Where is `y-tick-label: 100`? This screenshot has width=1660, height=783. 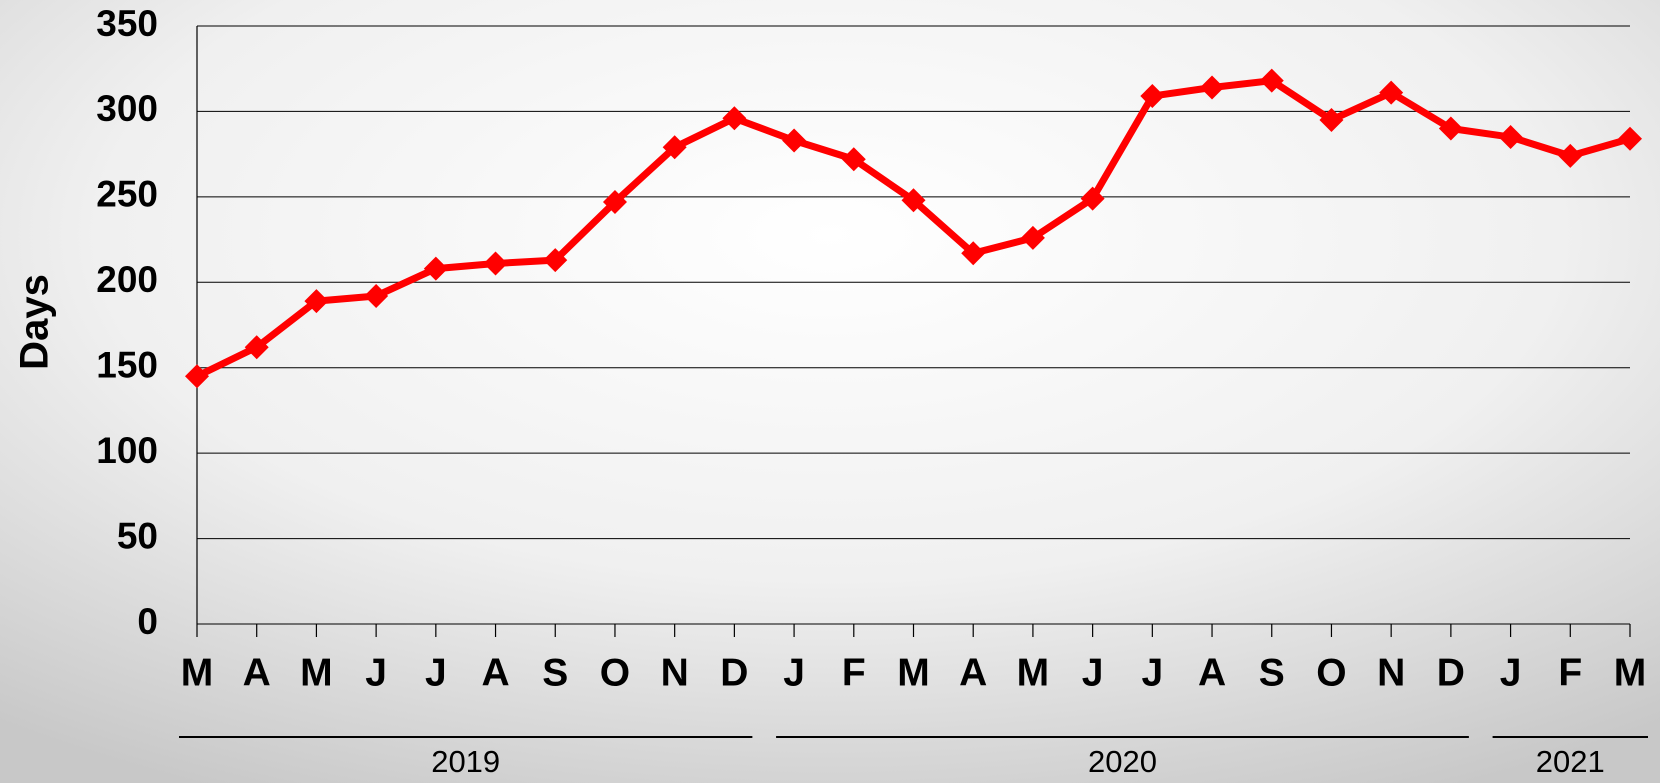
y-tick-label: 100 is located at coordinates (127, 450).